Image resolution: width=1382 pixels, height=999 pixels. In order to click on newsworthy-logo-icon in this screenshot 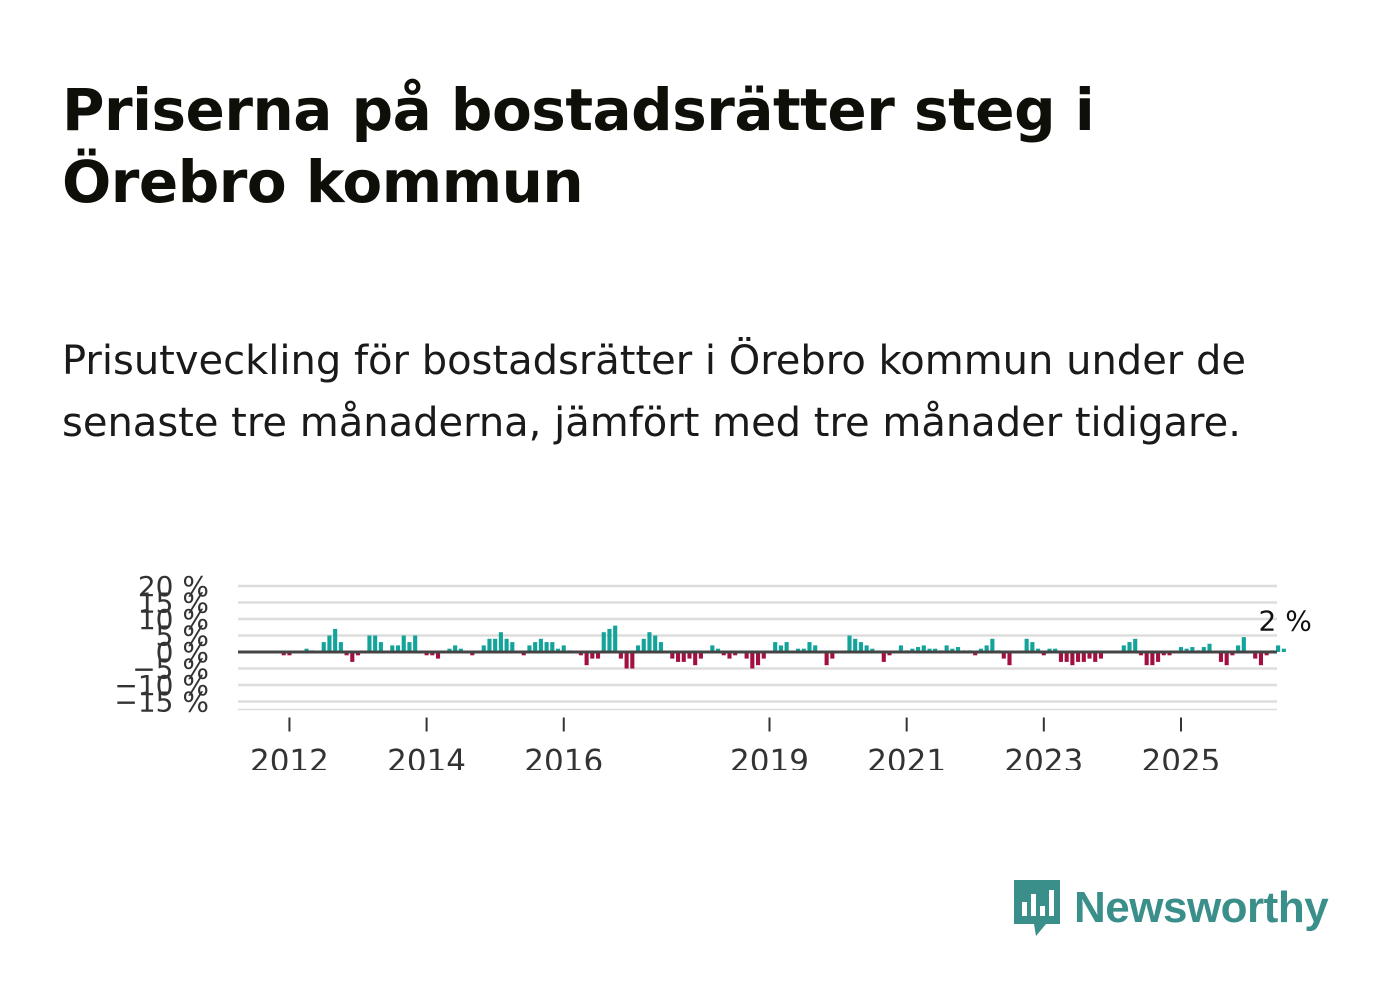, I will do `click(1037, 908)`.